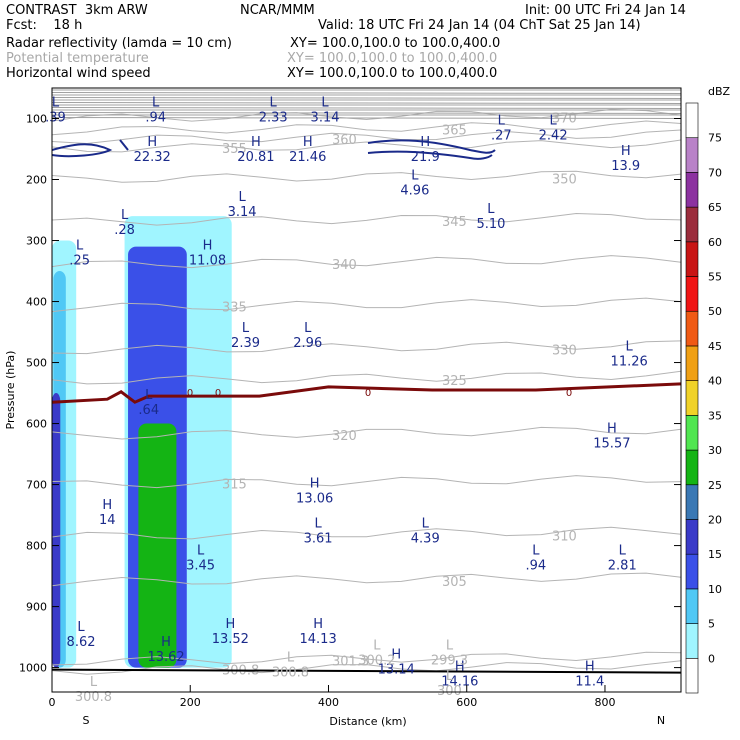 The width and height of the screenshot is (740, 740). I want to click on y-tick-label: 600, so click(36, 424).